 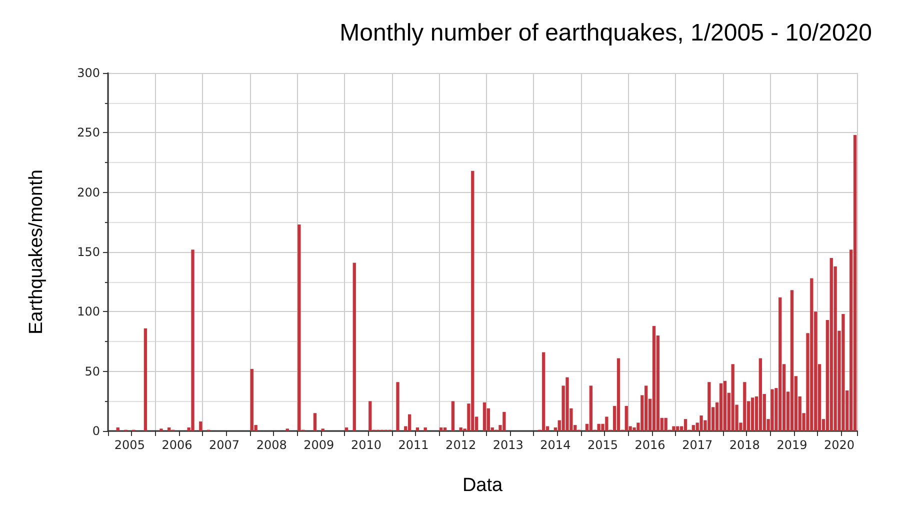 What do you see at coordinates (413, 445) in the screenshot?
I see `x-tick-label: 2011` at bounding box center [413, 445].